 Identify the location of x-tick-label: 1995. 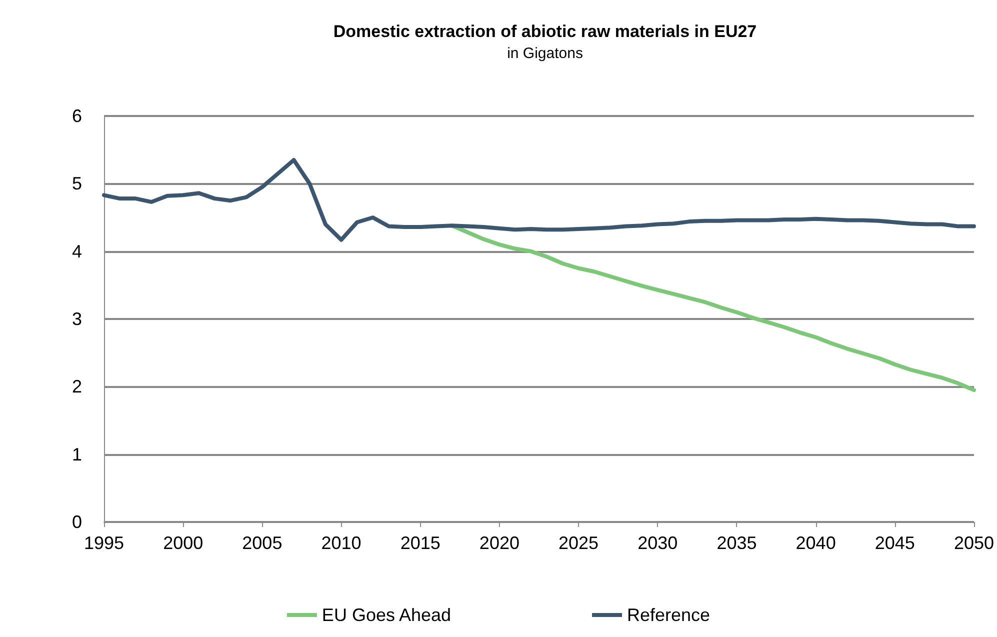
(104, 543).